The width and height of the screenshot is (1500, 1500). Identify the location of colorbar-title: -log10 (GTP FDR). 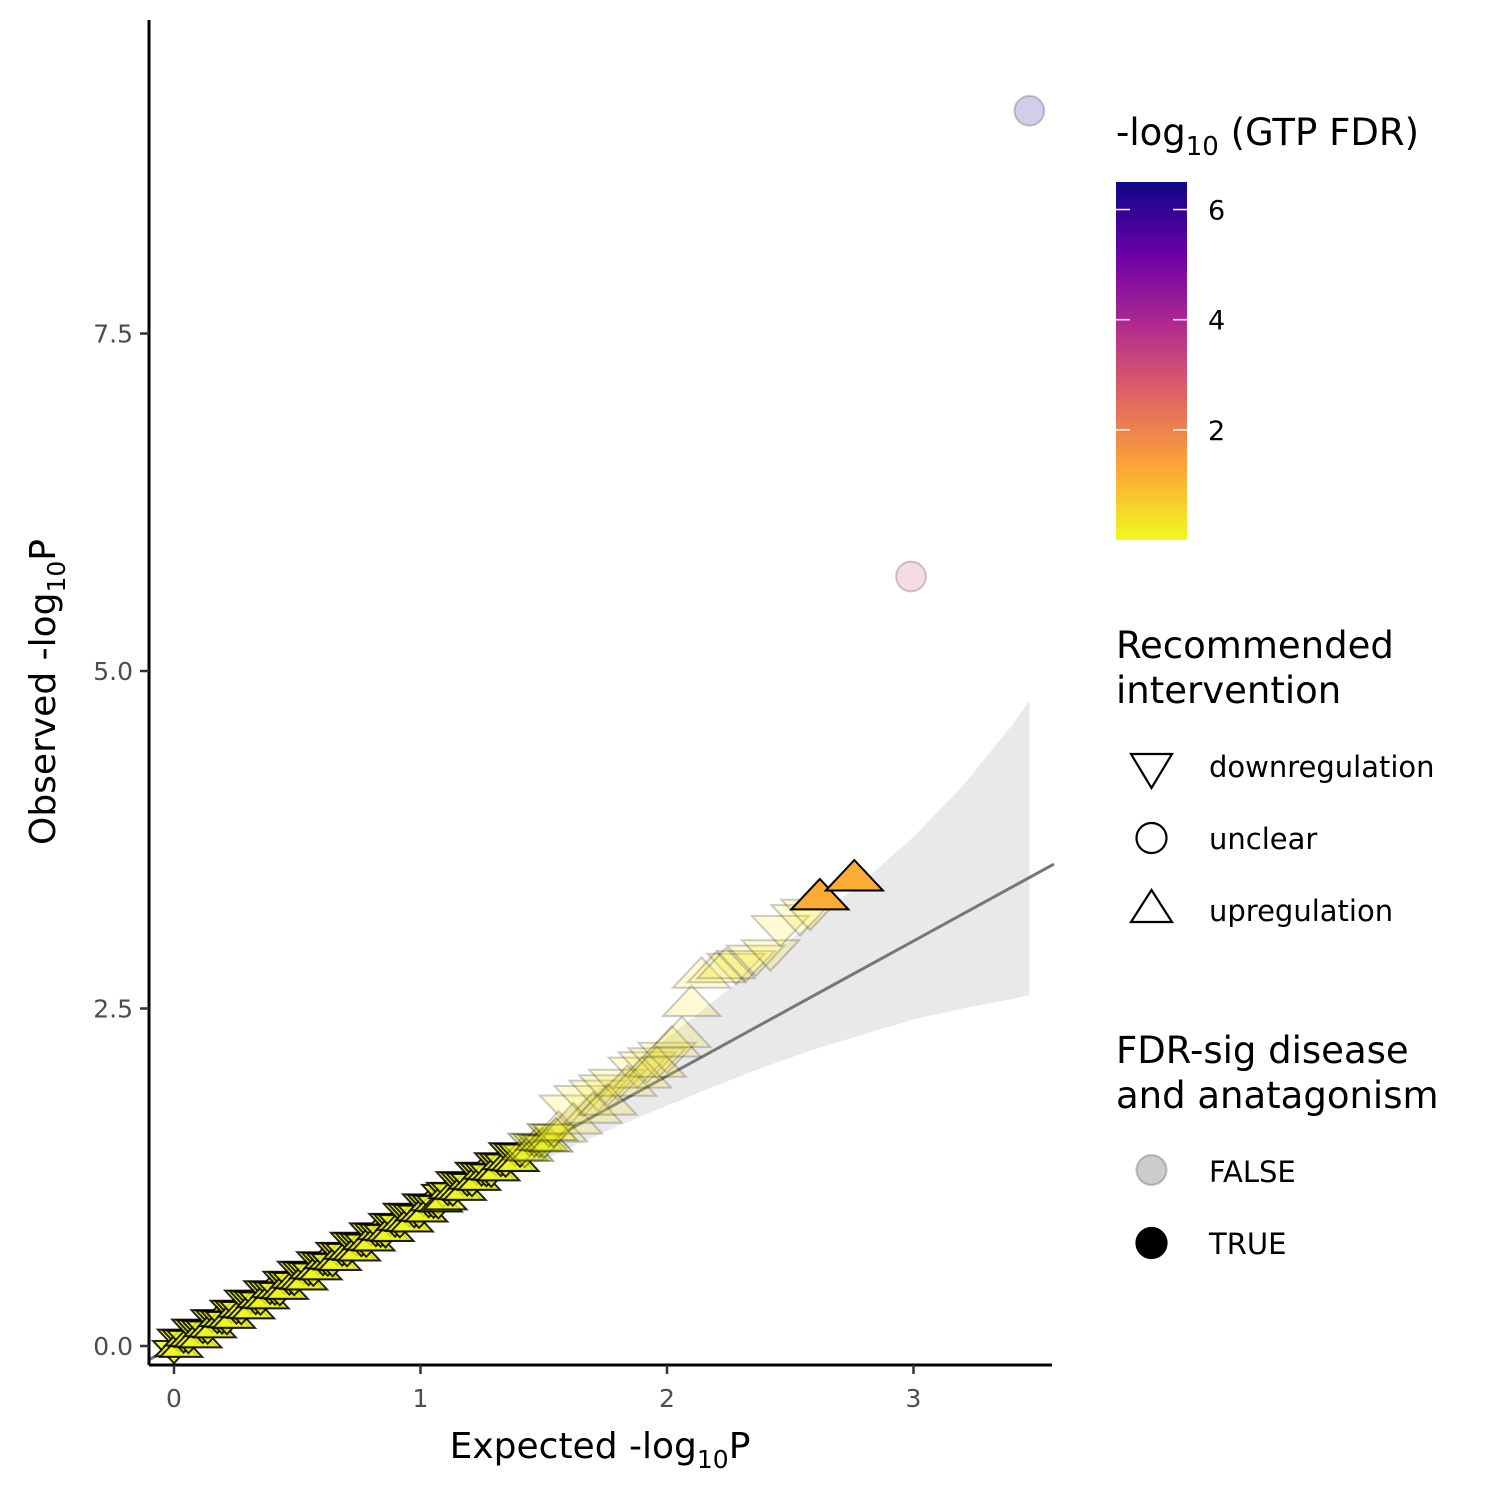
(1267, 136).